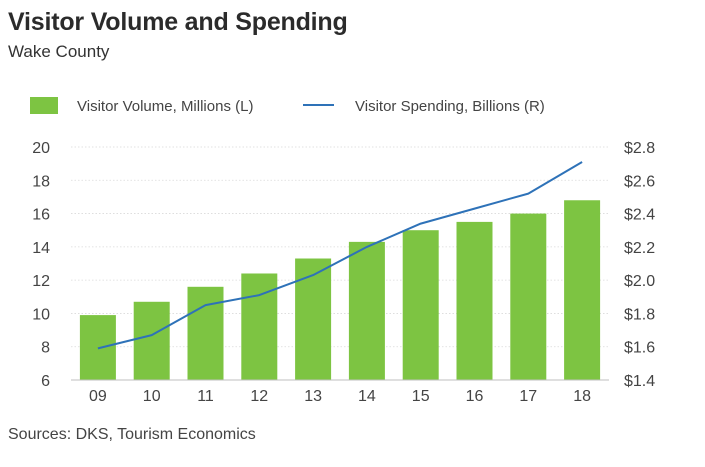  Describe the element at coordinates (41, 281) in the screenshot. I see `y-left-tick-label: 12` at that location.